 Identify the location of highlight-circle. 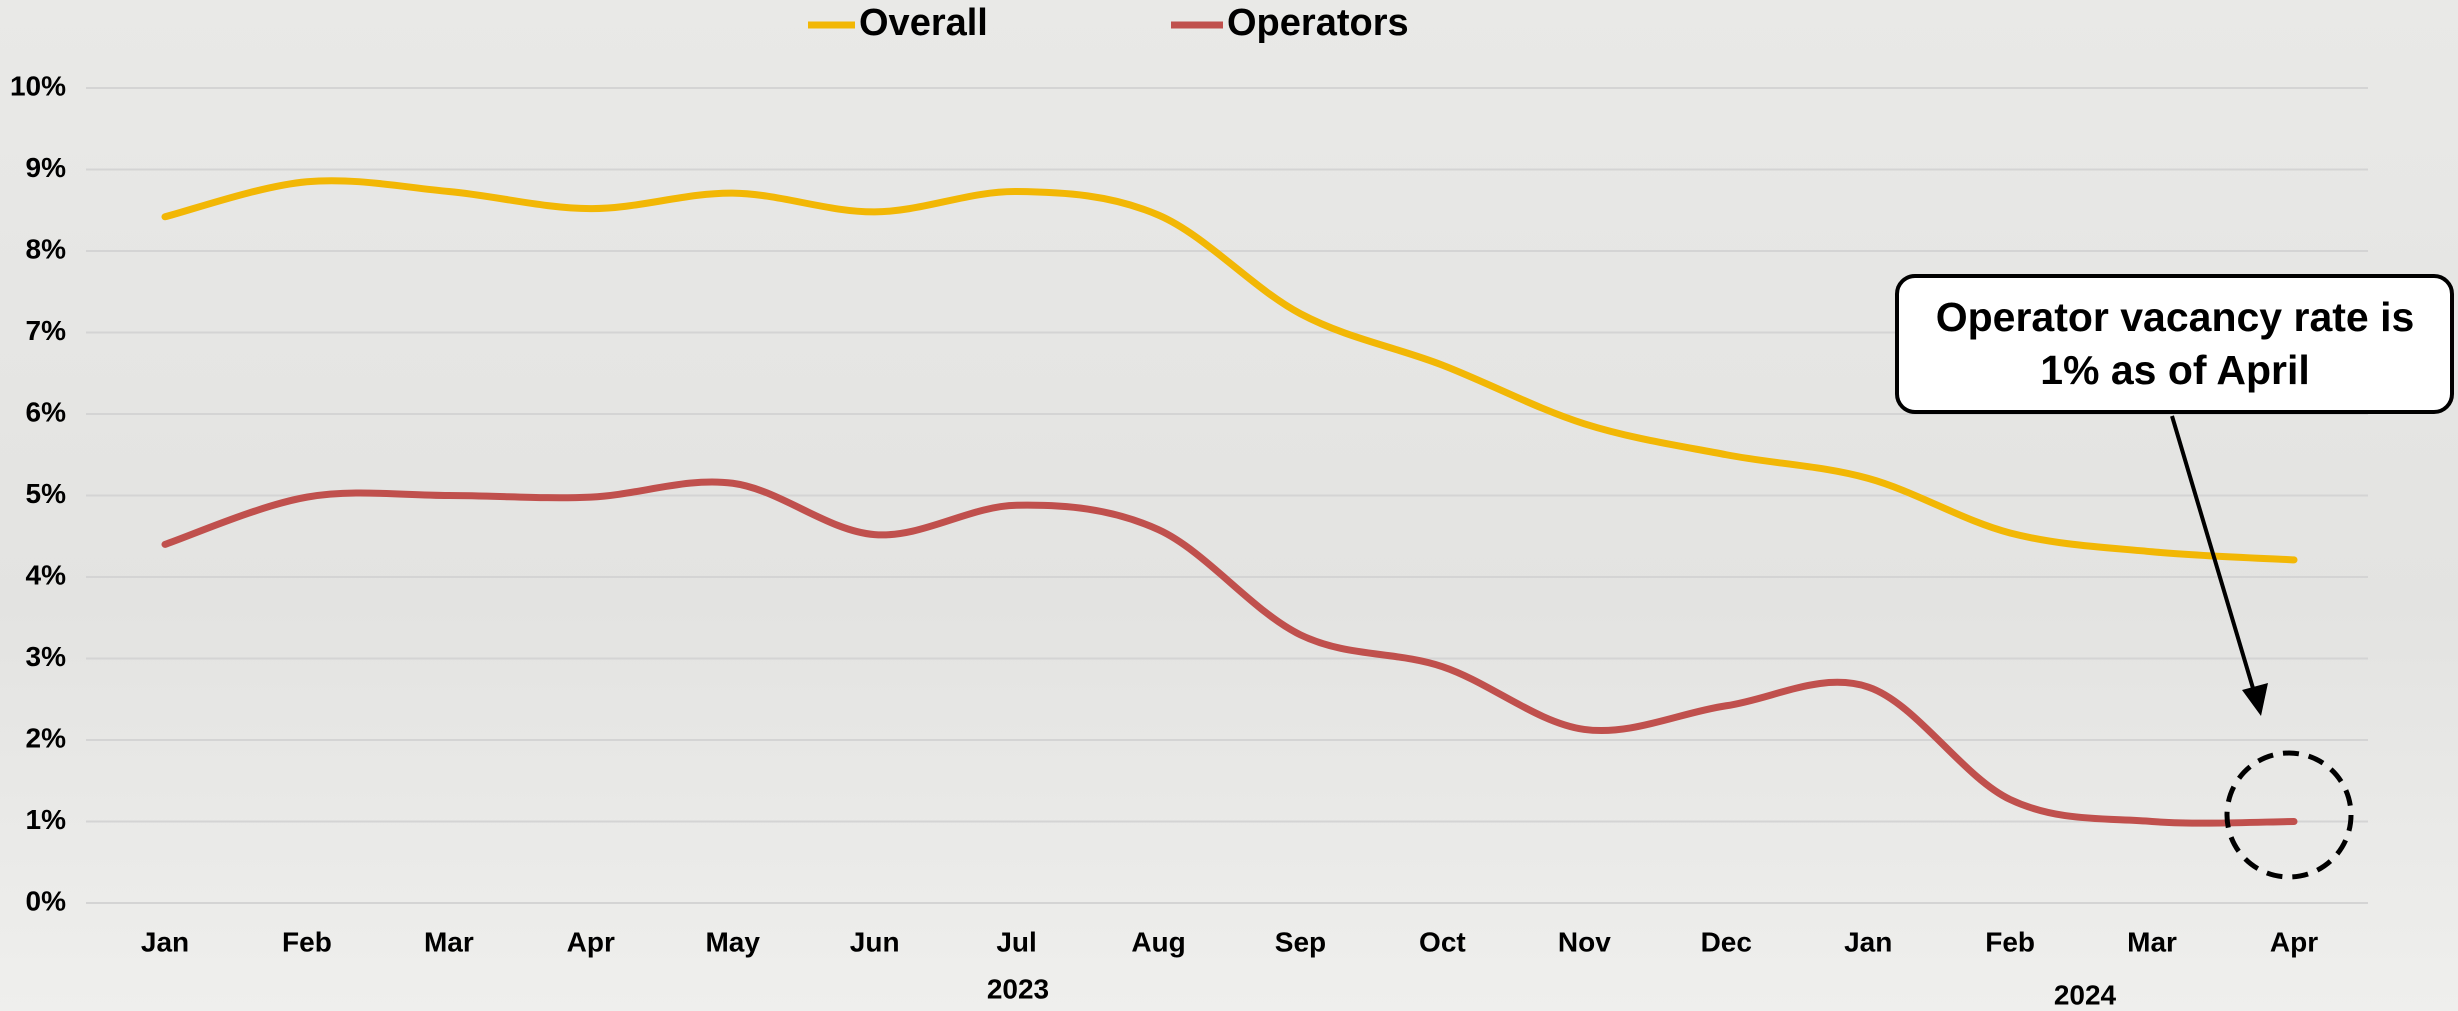
(2289, 815).